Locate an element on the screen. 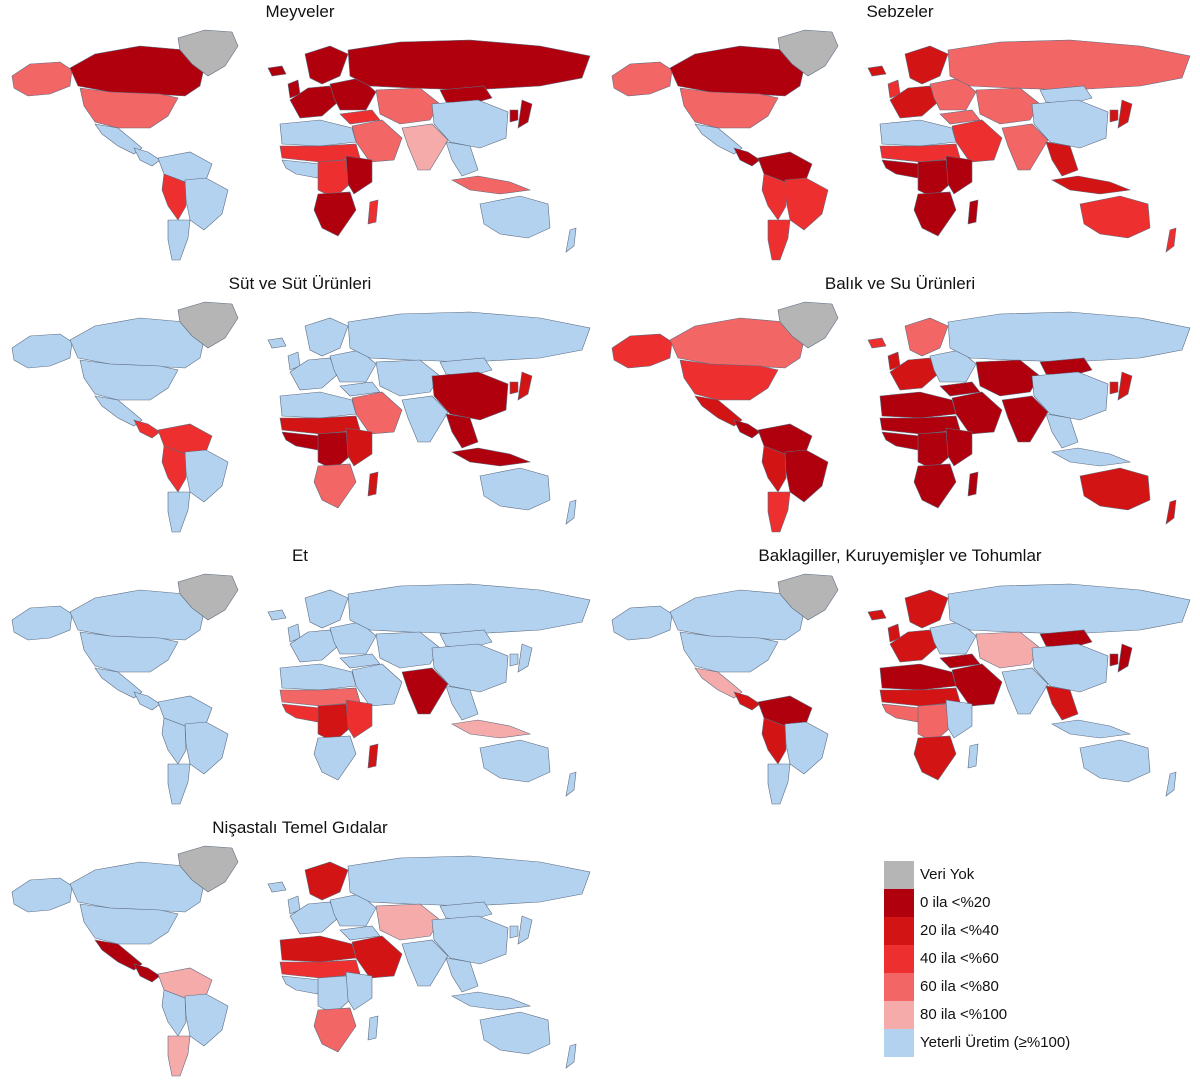 The image size is (1200, 1086). legend-label: Yeterli Üretim (≥%100) is located at coordinates (995, 1042).